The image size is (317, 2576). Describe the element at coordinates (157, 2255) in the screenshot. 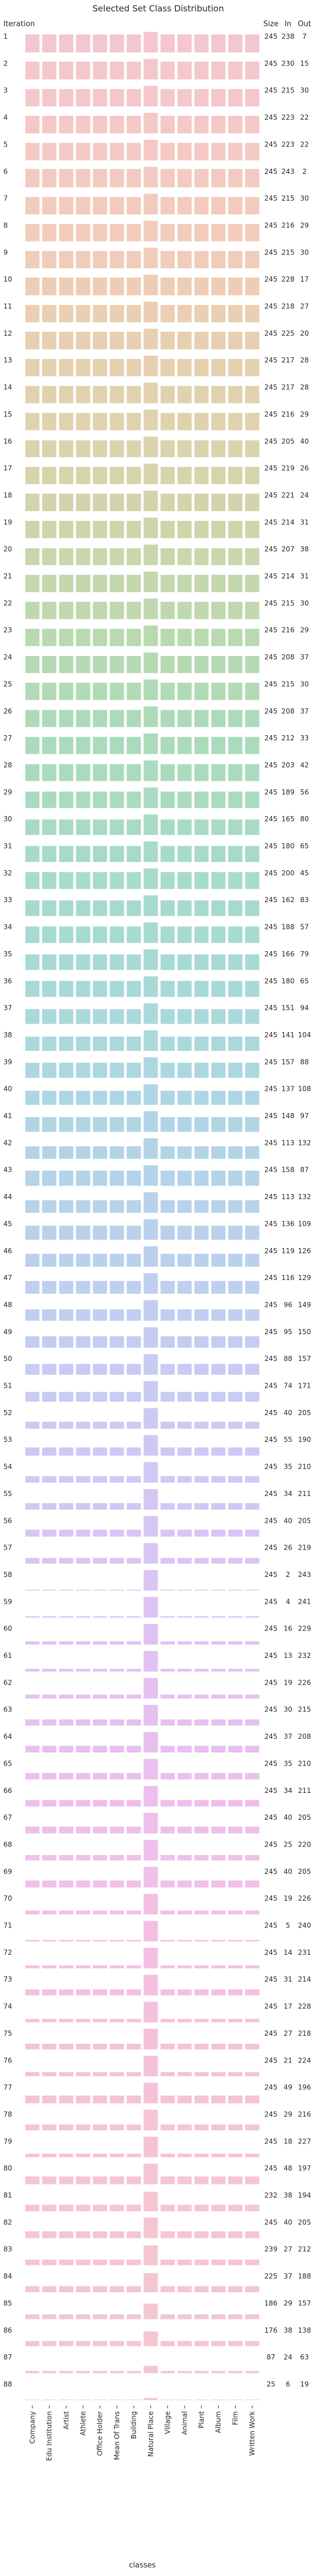

I see `iteration-row: 83 239 27 212` at that location.